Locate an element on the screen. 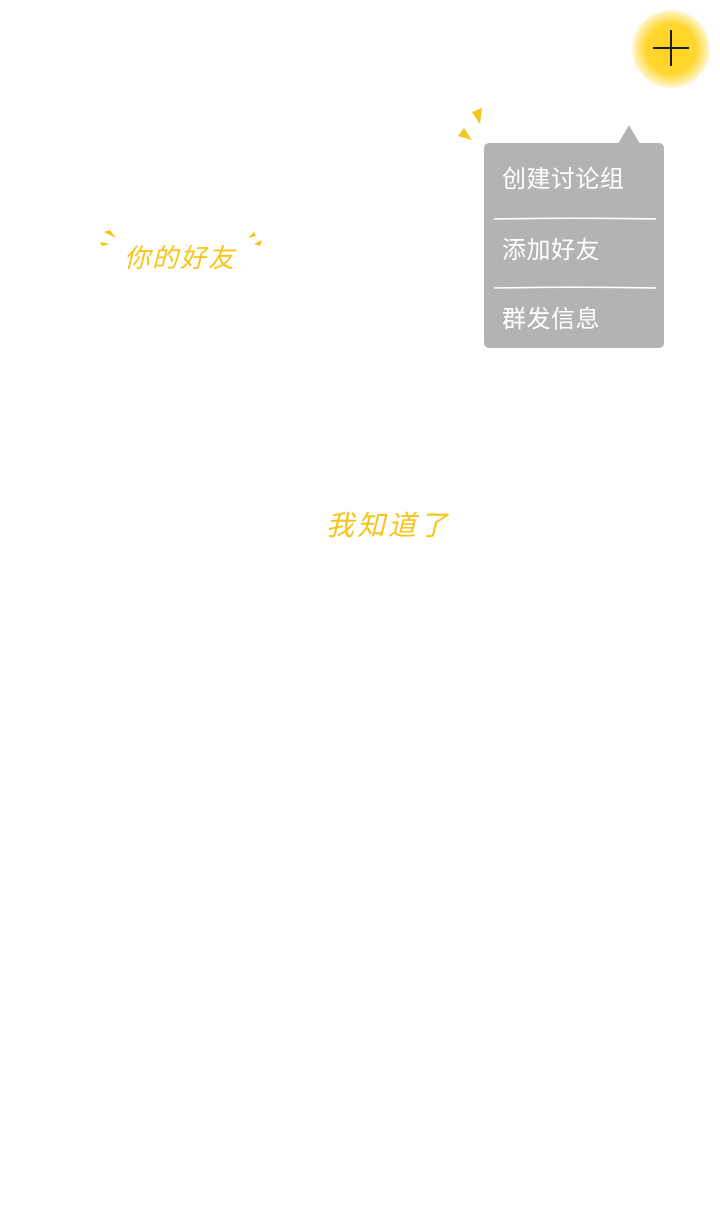 This screenshot has height=1230, width=720. menu-item-broadcast-message: 群发信息 is located at coordinates (551, 319).